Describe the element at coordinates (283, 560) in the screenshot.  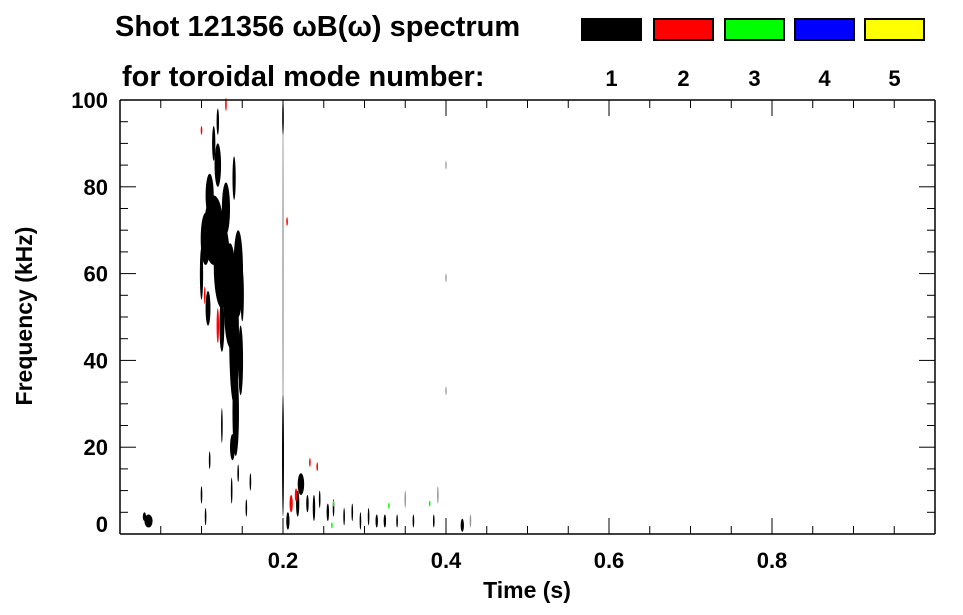
I see `x-tick-label: 0.2` at that location.